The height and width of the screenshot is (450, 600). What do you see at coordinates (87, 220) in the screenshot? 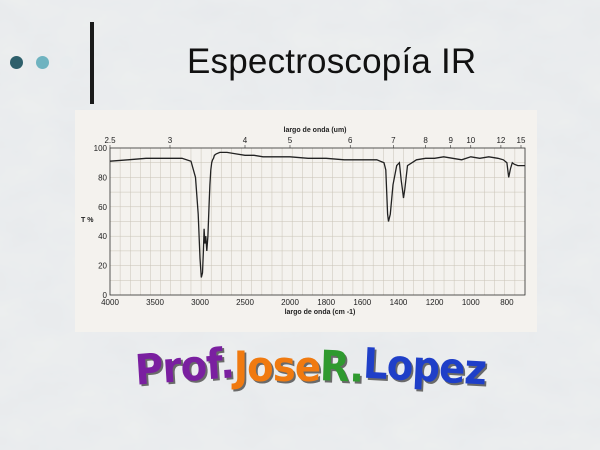
I see `y-axis-label: T %` at bounding box center [87, 220].